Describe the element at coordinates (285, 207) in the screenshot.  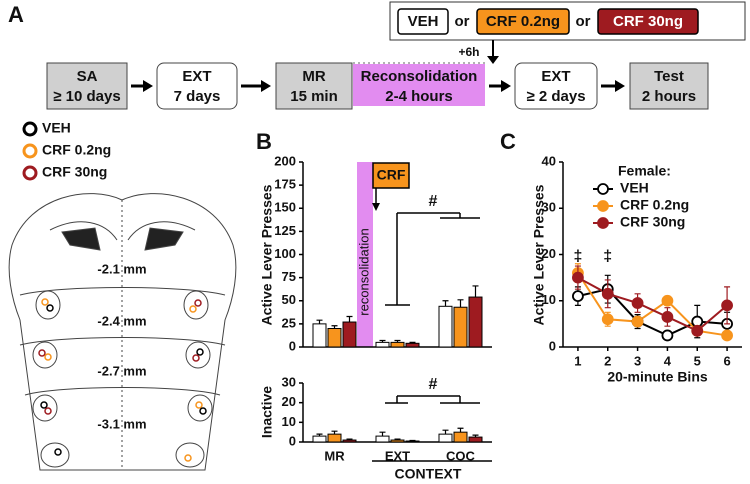
I see `y-tick-label: 150` at that location.